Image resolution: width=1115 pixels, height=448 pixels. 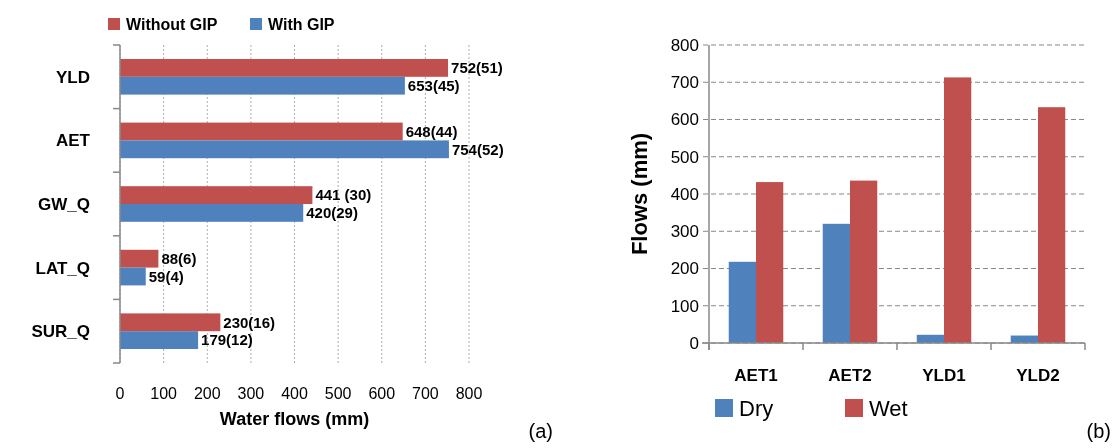 I want to click on y-tick-label: 300, so click(x=684, y=232).